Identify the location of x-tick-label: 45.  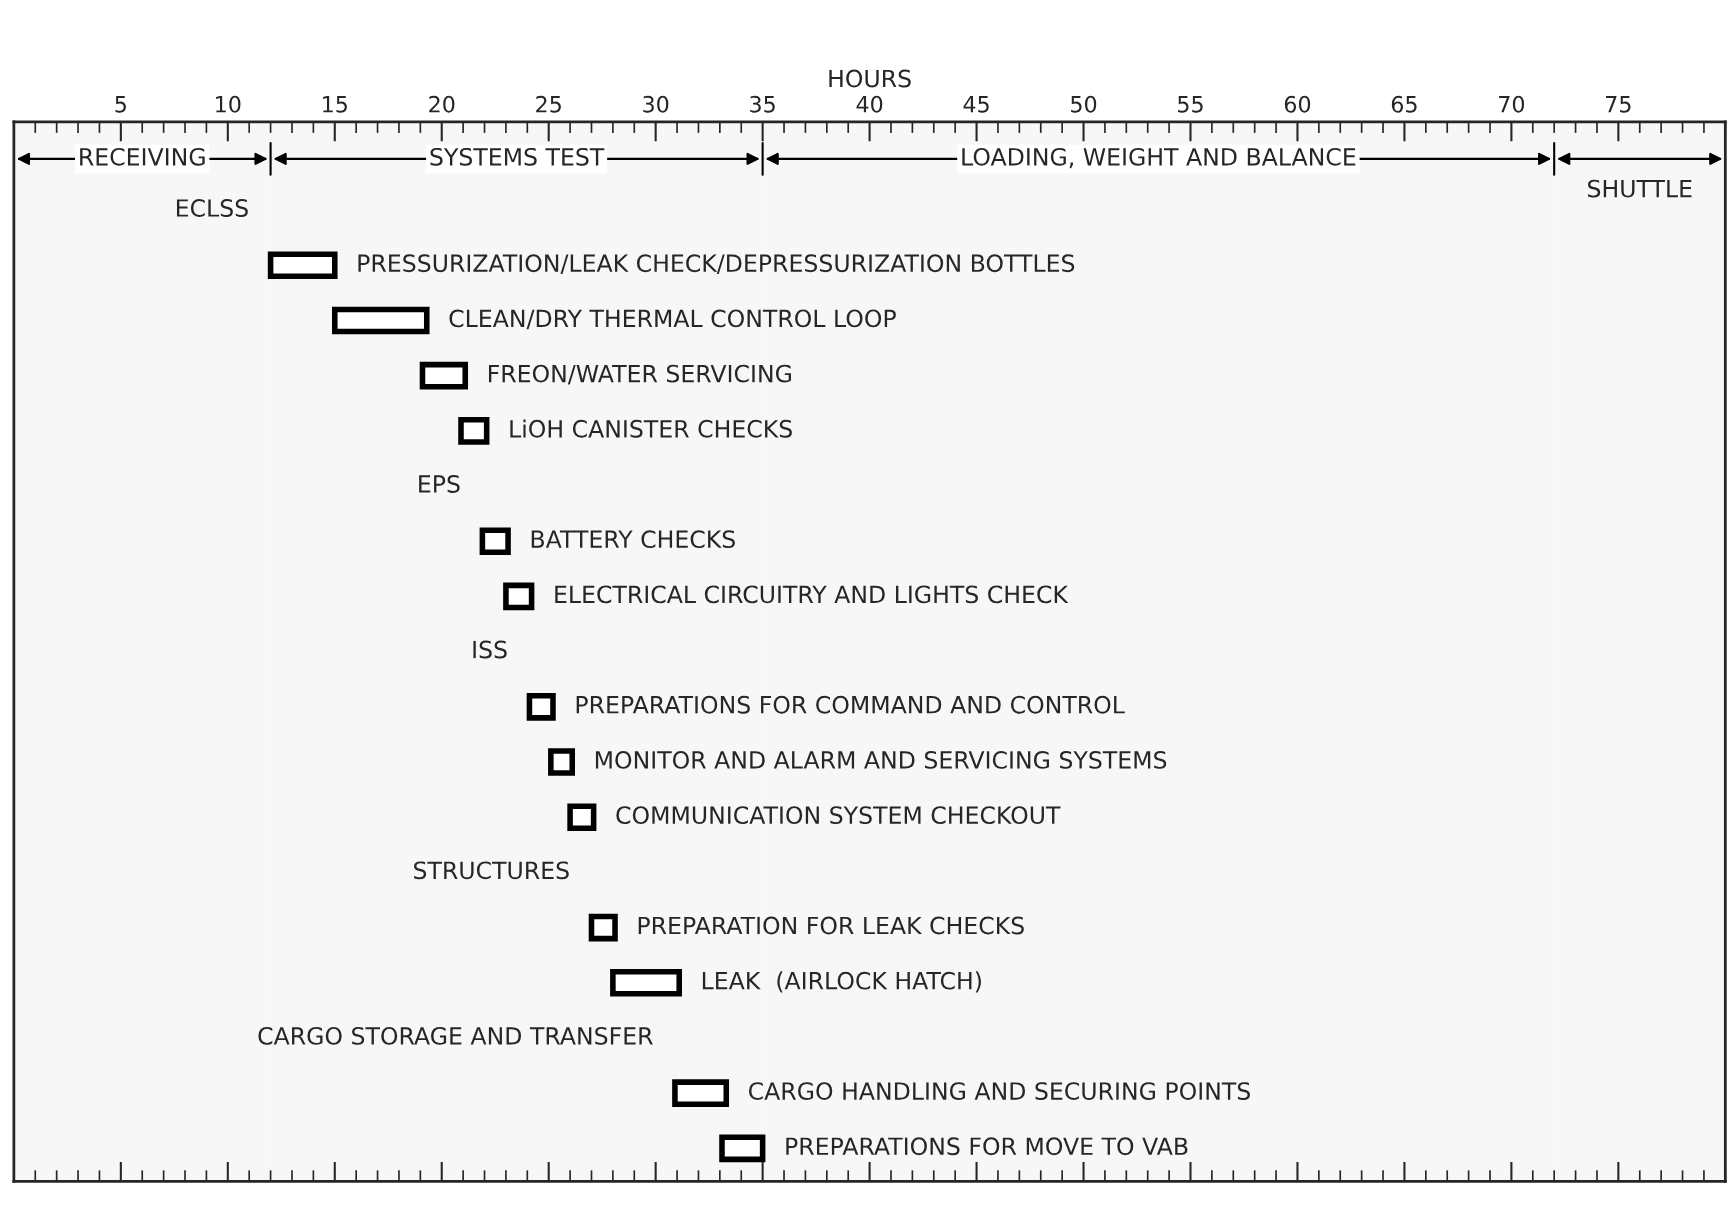
(976, 104).